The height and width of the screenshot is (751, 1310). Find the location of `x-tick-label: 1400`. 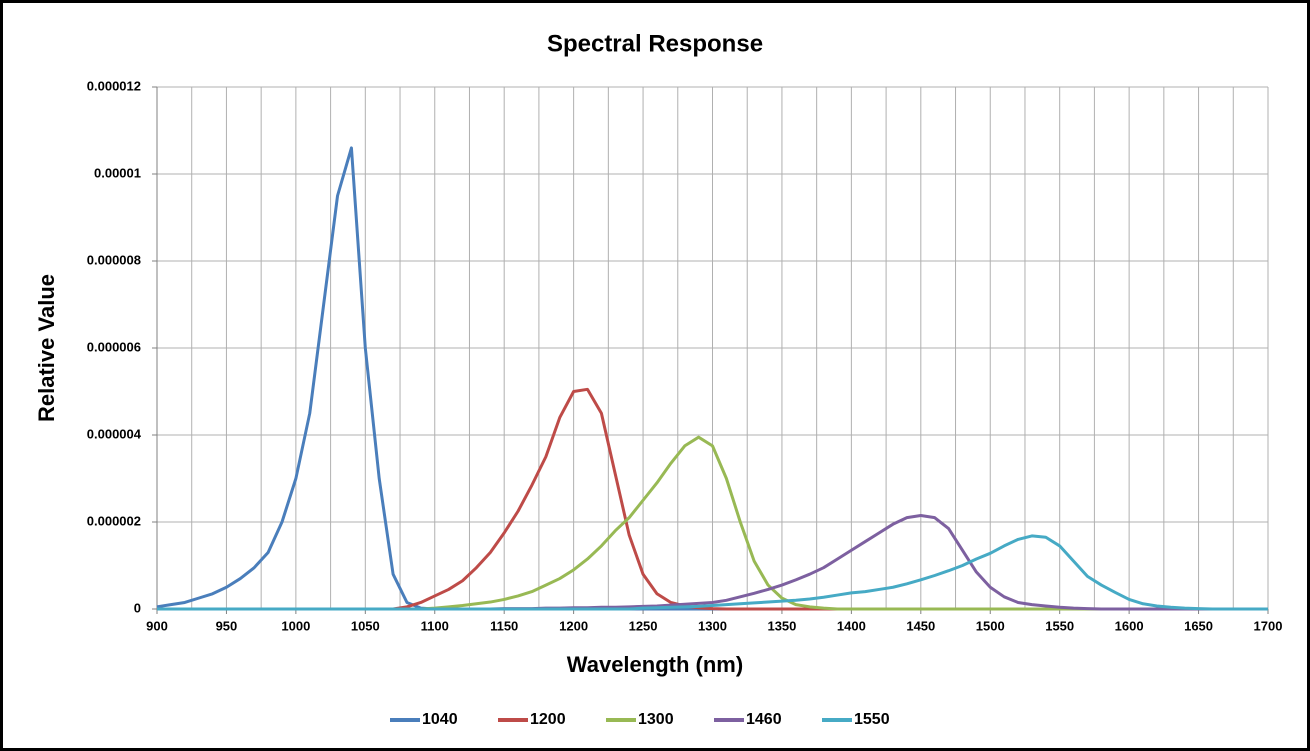

x-tick-label: 1400 is located at coordinates (851, 625).